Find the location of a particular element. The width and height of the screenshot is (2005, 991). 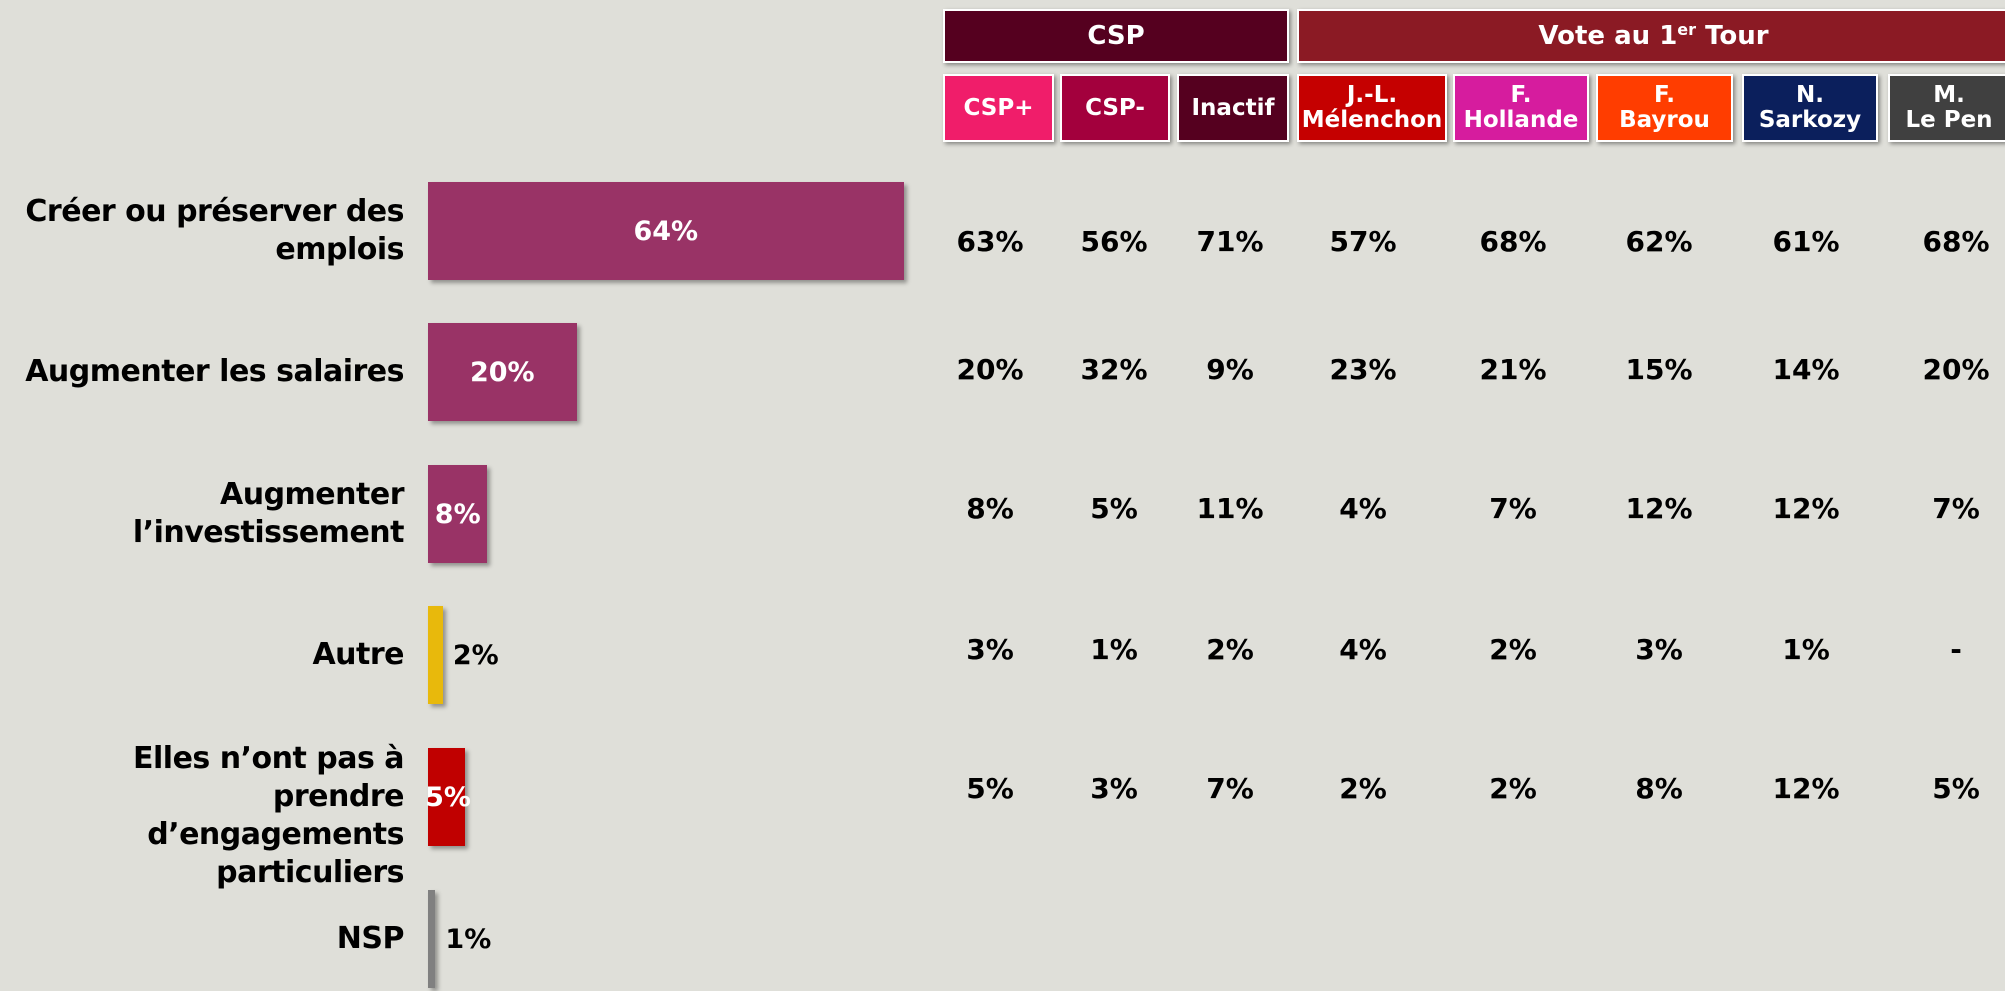

column-header: N. Sarkozy is located at coordinates (1810, 108).